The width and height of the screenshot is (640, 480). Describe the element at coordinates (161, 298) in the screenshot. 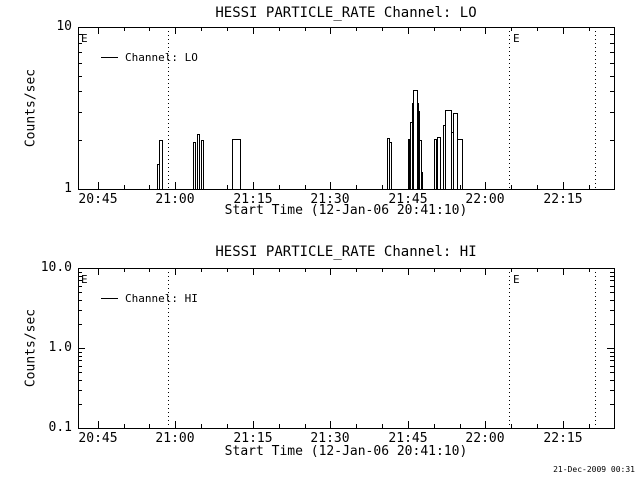

I see `legend-label-hi: Channel: HI` at that location.